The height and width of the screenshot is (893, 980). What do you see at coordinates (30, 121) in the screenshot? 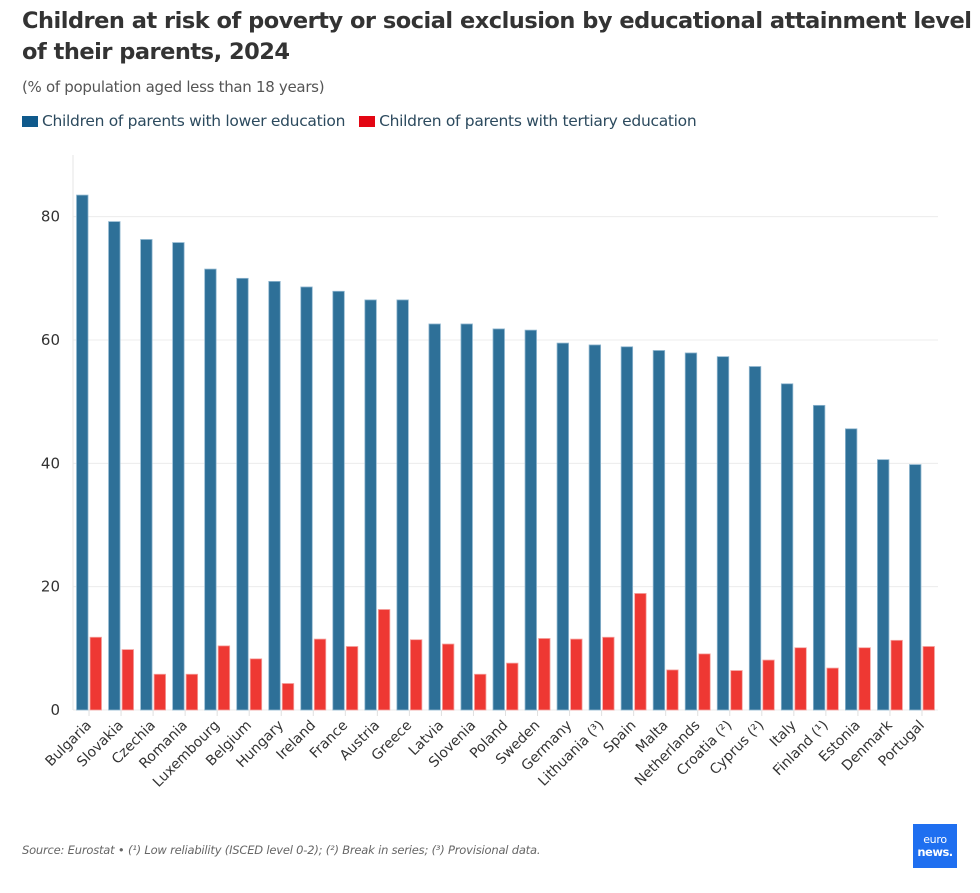
I see `legend-swatch-lower-education` at bounding box center [30, 121].